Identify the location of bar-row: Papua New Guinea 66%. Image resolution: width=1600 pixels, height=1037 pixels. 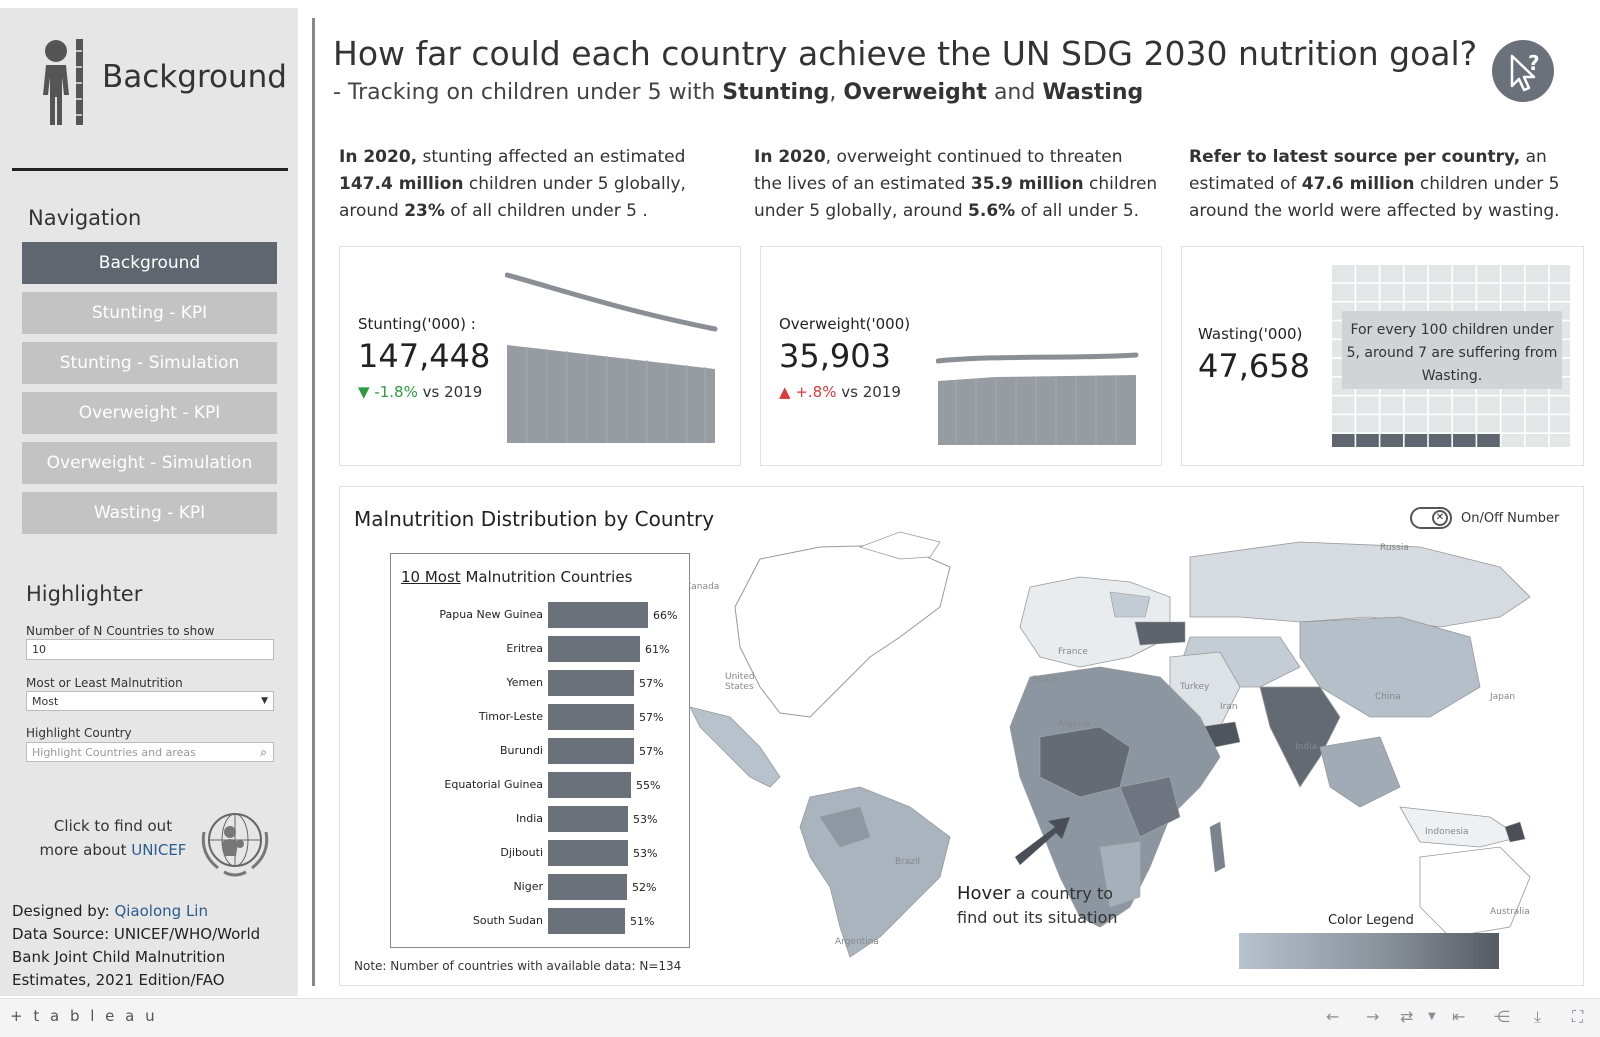
(541, 615).